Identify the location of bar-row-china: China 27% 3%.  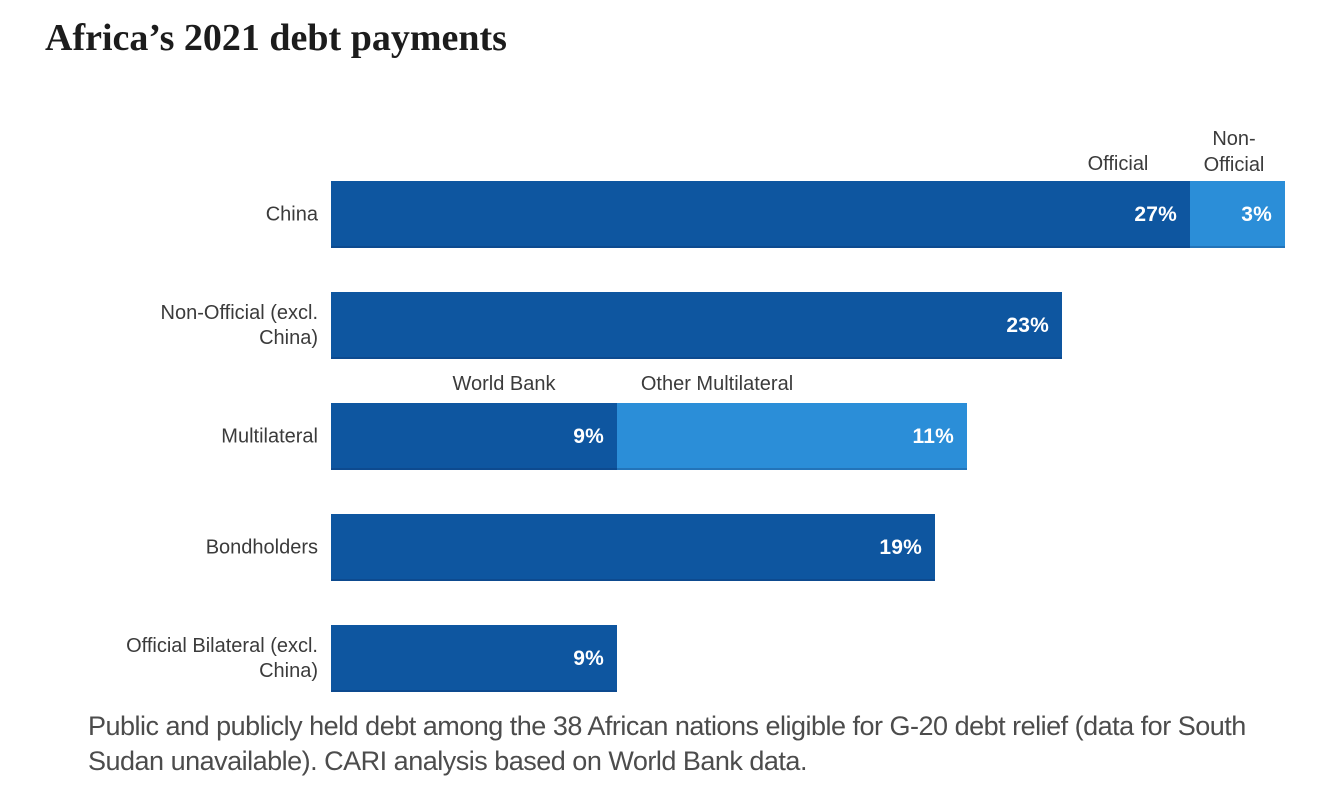
(775, 214).